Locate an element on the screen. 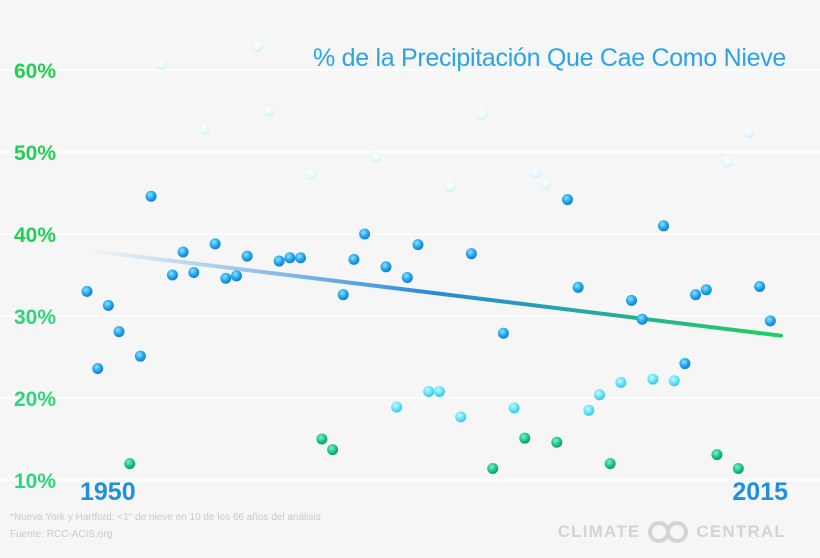 This screenshot has width=820, height=558. y-tick-label: 50% is located at coordinates (35, 153).